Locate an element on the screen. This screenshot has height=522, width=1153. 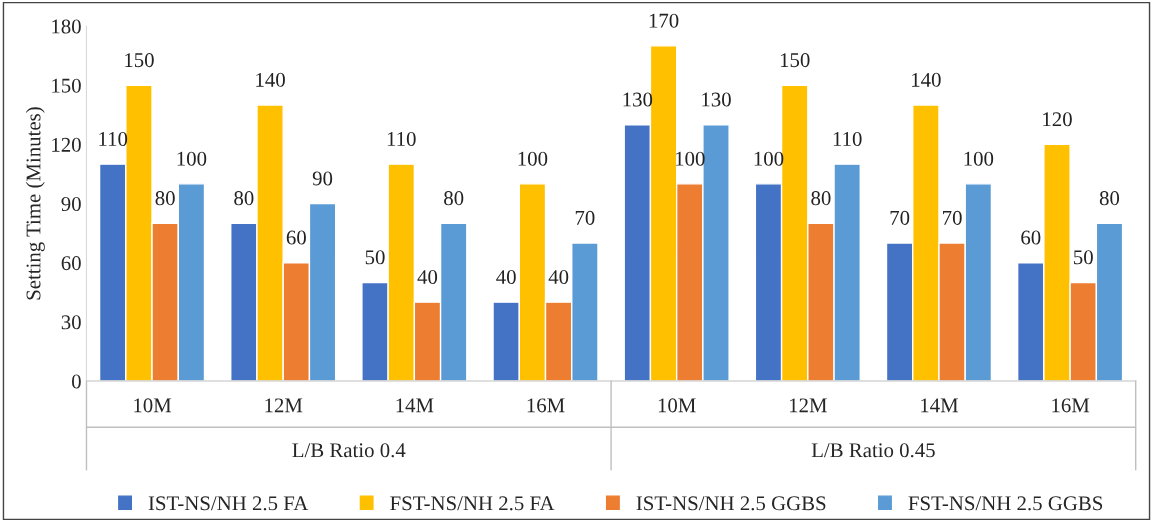
legend-label: IST-NS/NH 2.5 FA is located at coordinates (228, 503).